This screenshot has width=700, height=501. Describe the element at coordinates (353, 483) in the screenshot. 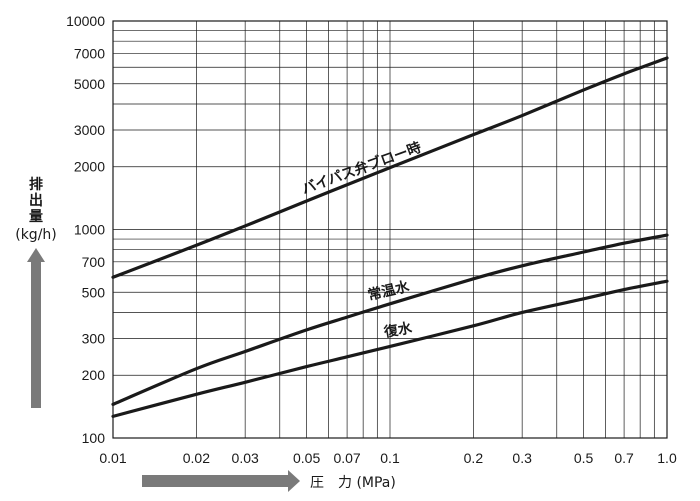

I see `x-axis-title: 圧 力 (MPa)` at that location.